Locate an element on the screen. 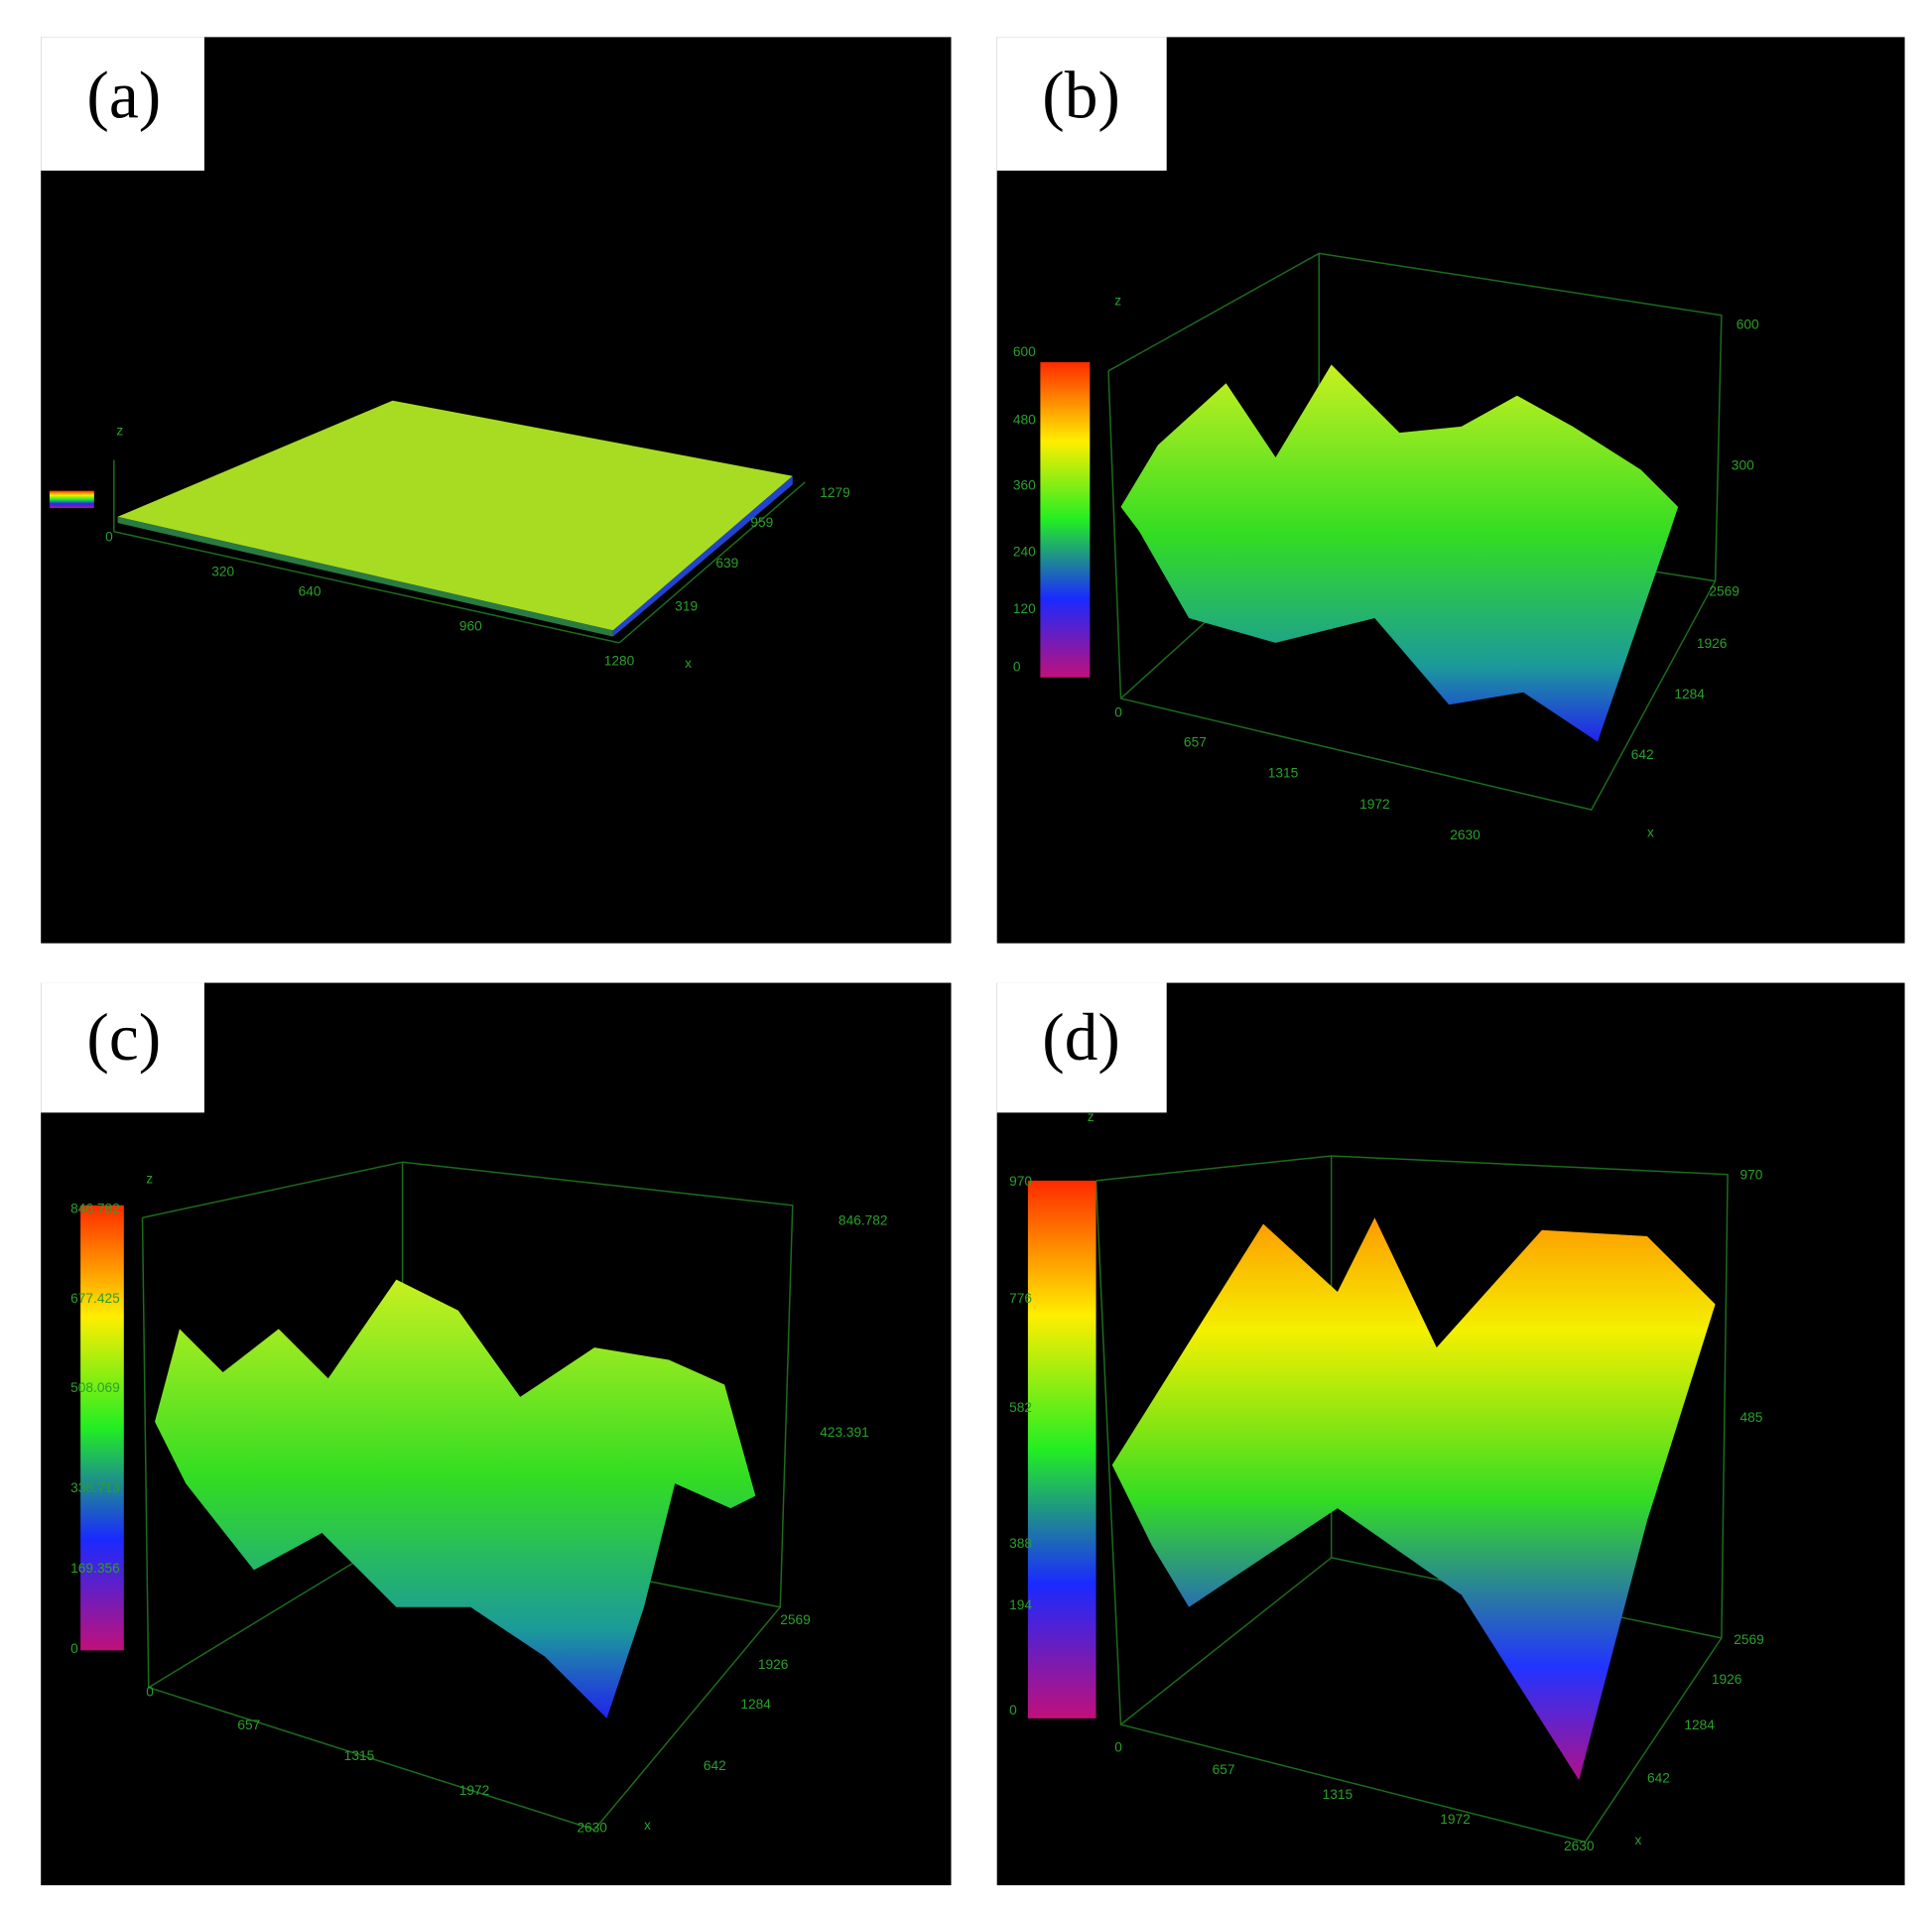  surface-b is located at coordinates (1382, 531).